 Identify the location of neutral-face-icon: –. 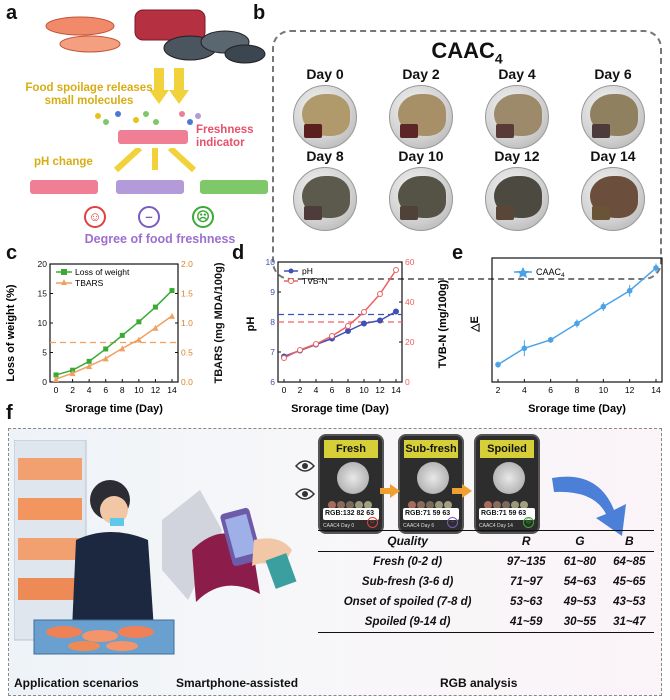
(149, 217).